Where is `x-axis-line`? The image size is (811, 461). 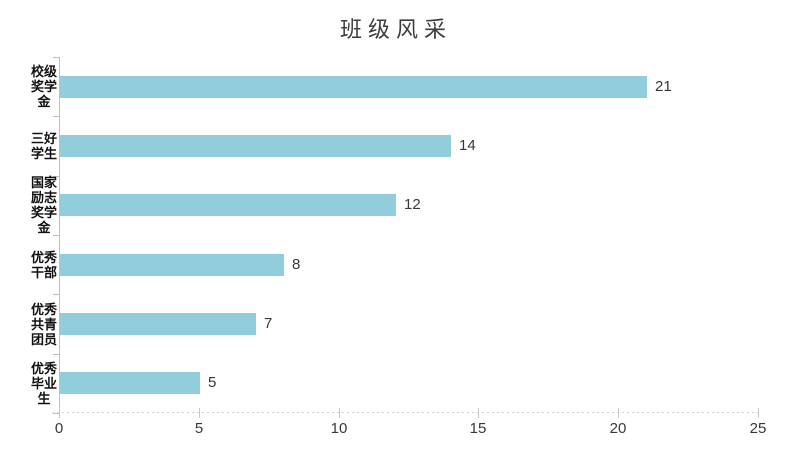 x-axis-line is located at coordinates (407, 412).